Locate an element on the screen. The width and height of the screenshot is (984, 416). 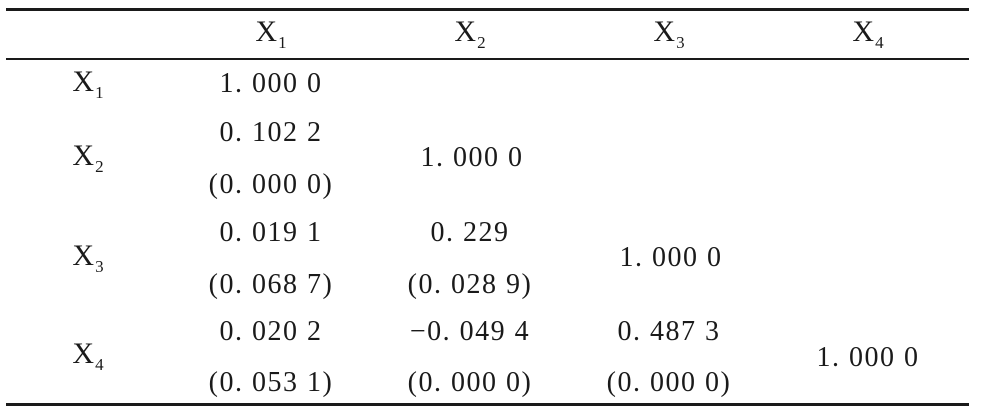
column-header-x4: X4 is located at coordinates (868, 33).